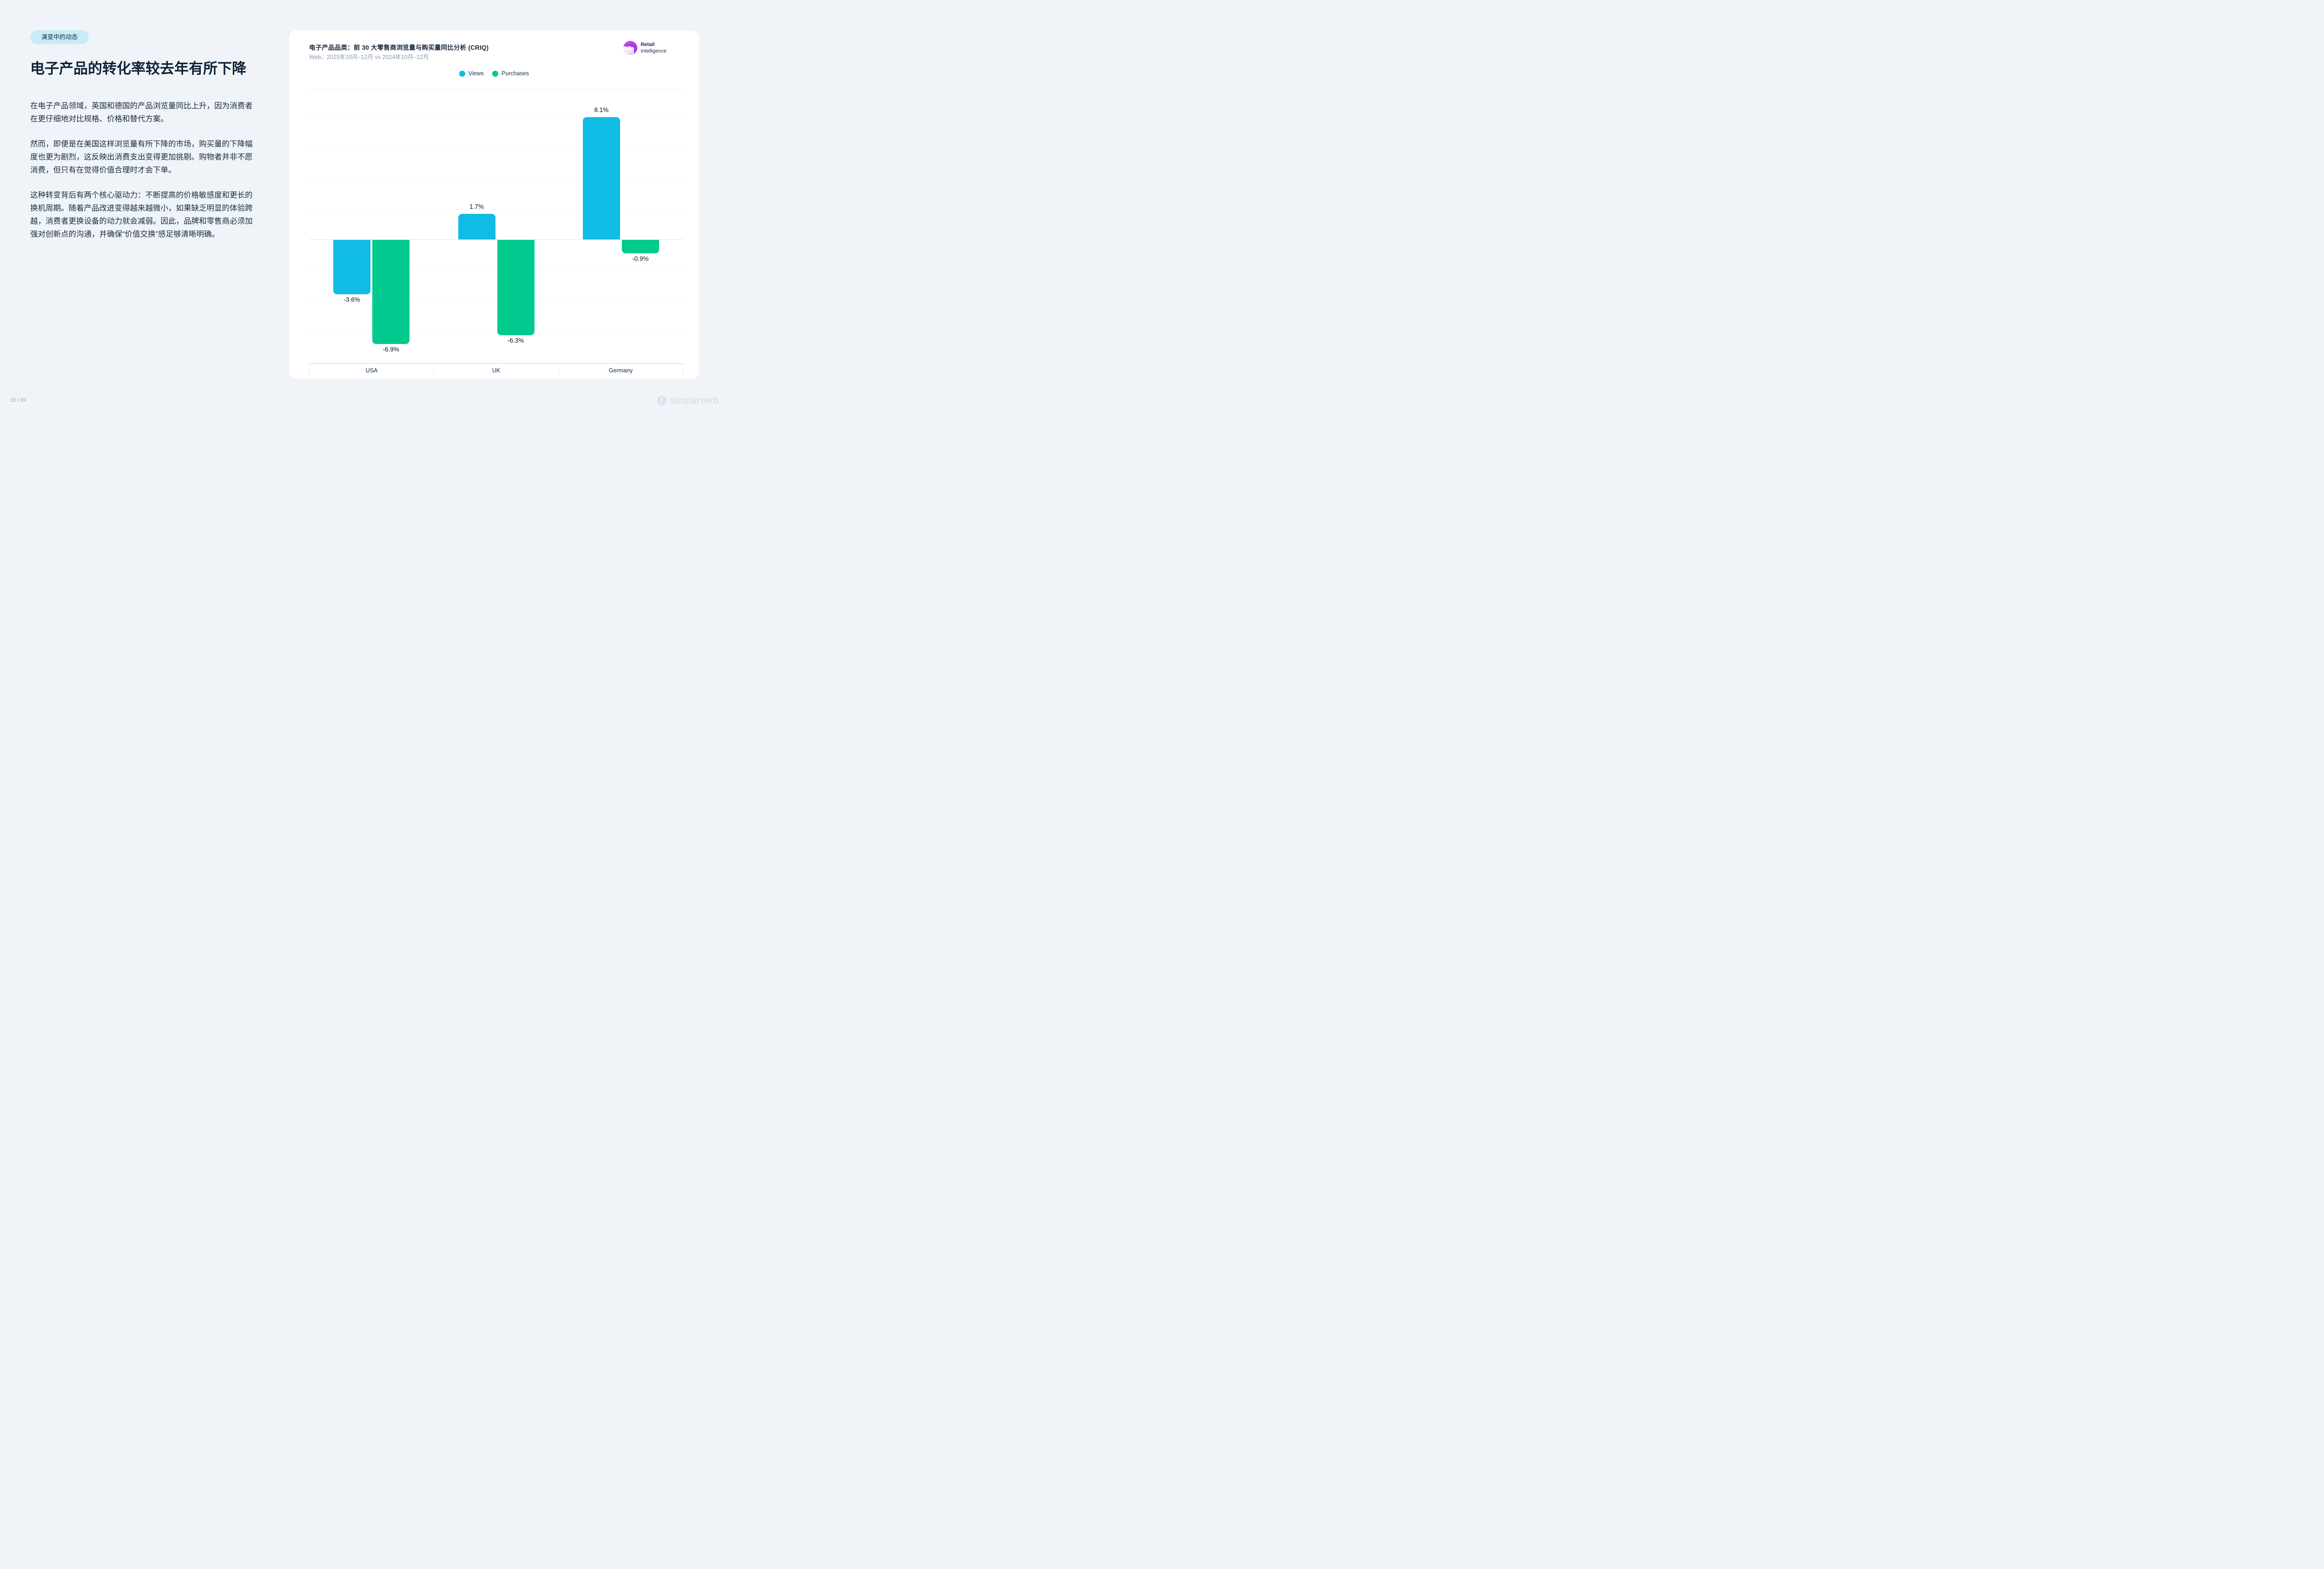  I want to click on bar-value-label: -0.9%, so click(640, 259).